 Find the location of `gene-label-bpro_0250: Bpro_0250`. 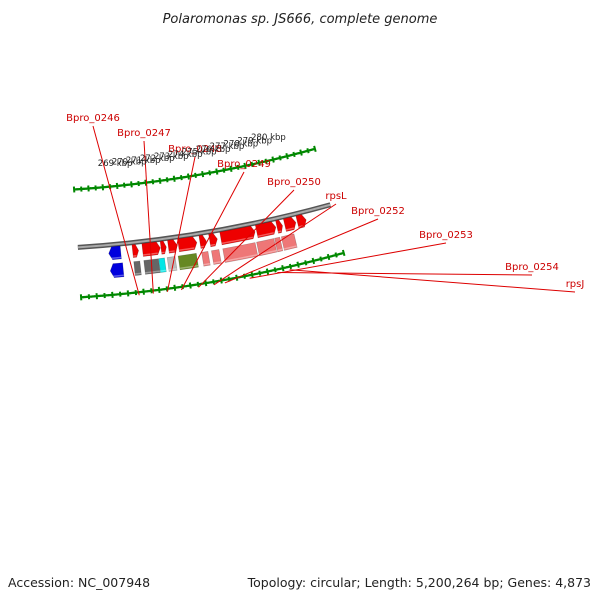

gene-label-bpro_0250: Bpro_0250 is located at coordinates (294, 182).